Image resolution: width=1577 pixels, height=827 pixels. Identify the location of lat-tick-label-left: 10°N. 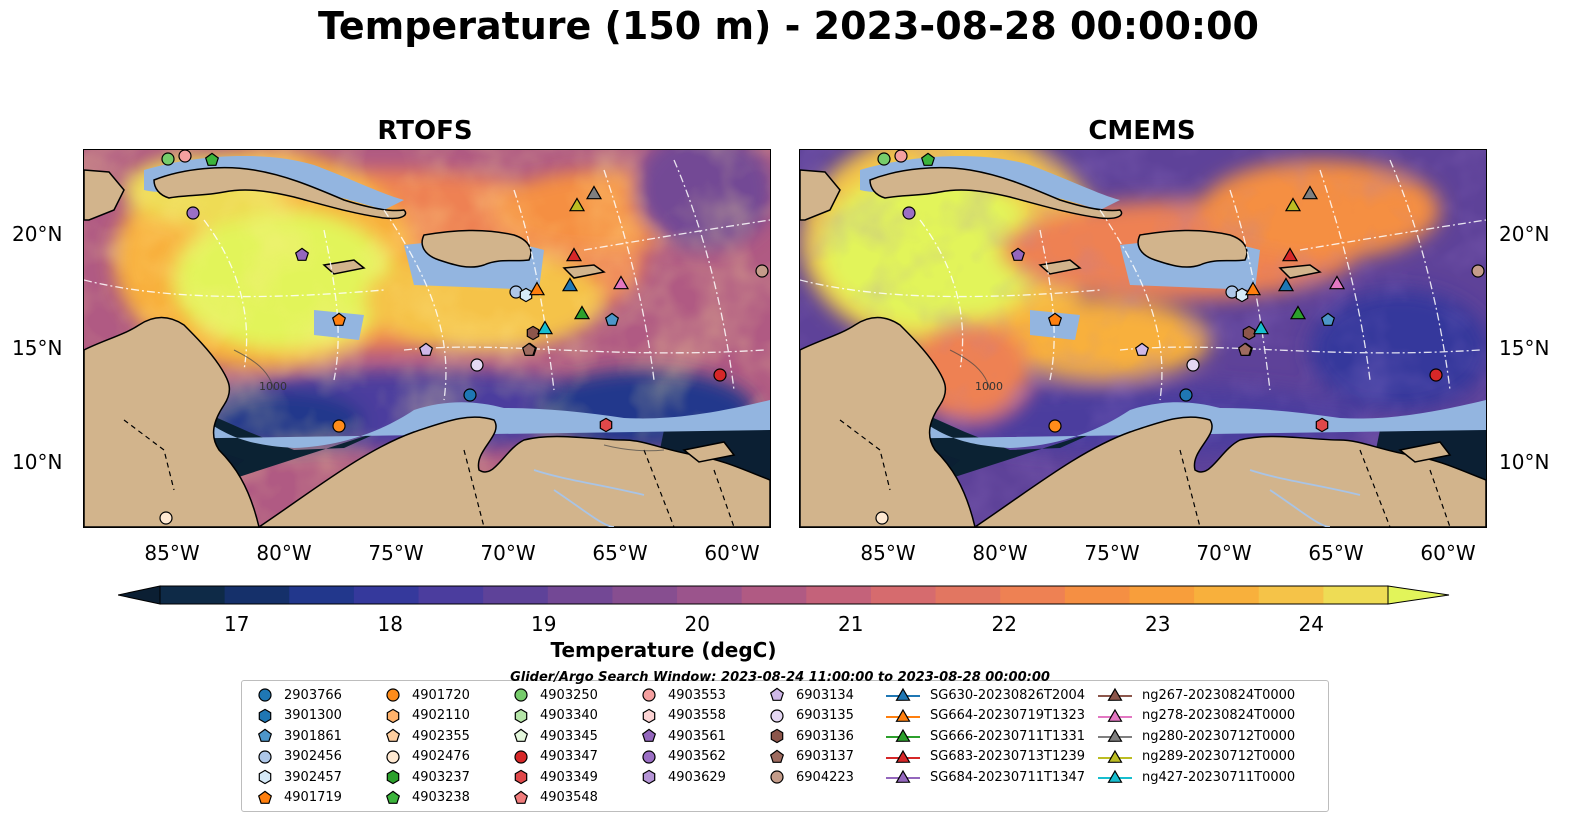
(37, 462).